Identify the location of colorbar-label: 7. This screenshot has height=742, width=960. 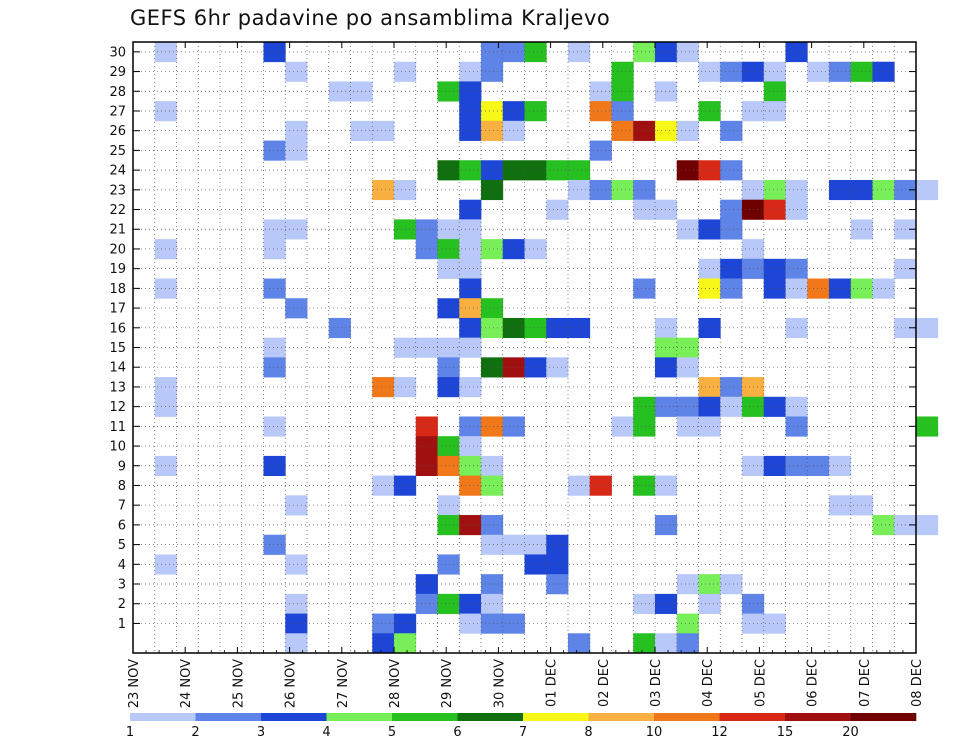
(523, 732).